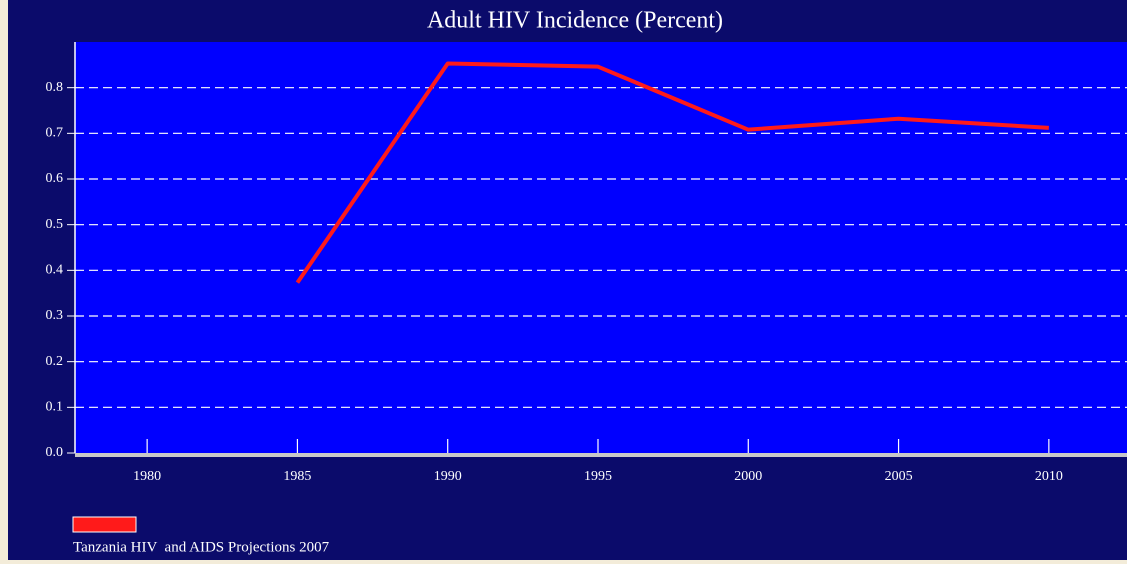 The image size is (1127, 564). Describe the element at coordinates (55, 452) in the screenshot. I see `y-tick-label: 0.0` at that location.